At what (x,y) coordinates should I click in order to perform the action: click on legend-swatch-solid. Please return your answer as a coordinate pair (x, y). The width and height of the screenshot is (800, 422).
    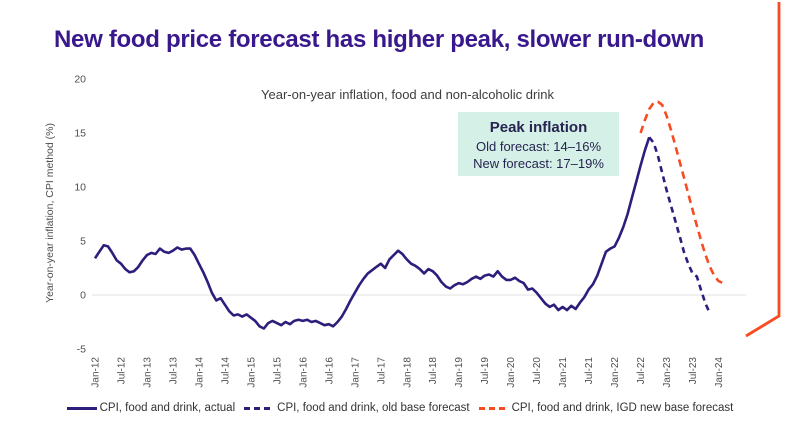
    Looking at the image, I should click on (81, 408).